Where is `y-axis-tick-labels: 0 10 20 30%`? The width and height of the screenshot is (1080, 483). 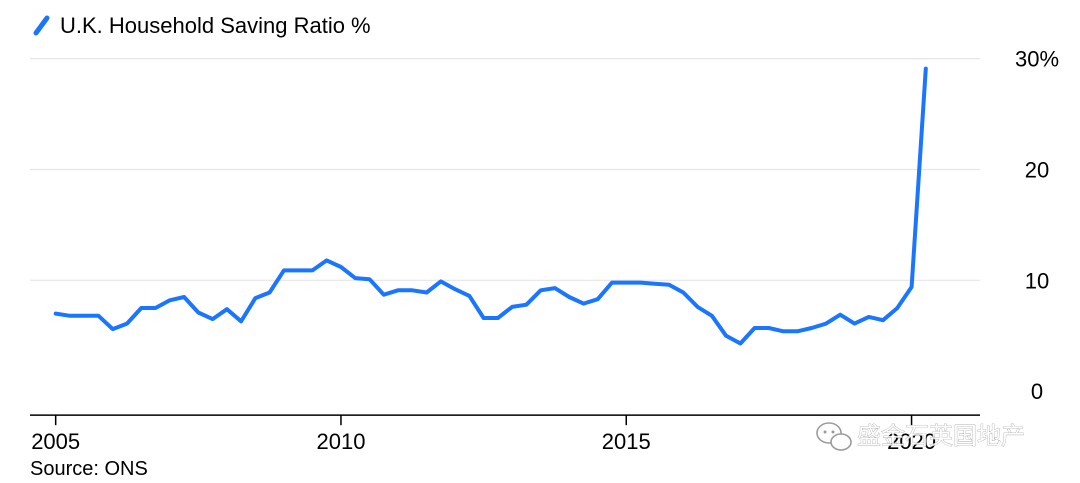 y-axis-tick-labels: 0 10 20 30% is located at coordinates (1037, 226).